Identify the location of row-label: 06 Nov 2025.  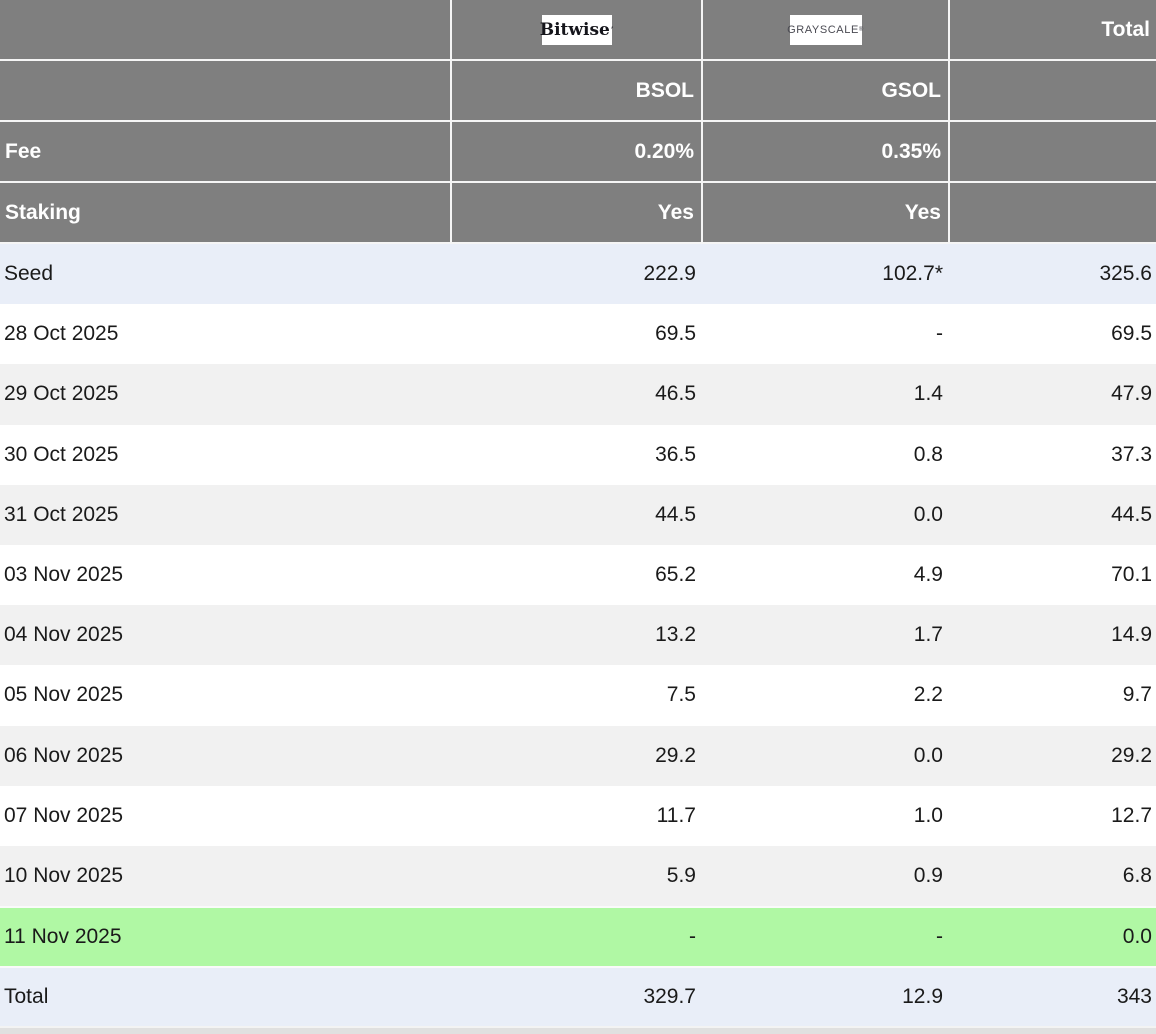
(64, 755).